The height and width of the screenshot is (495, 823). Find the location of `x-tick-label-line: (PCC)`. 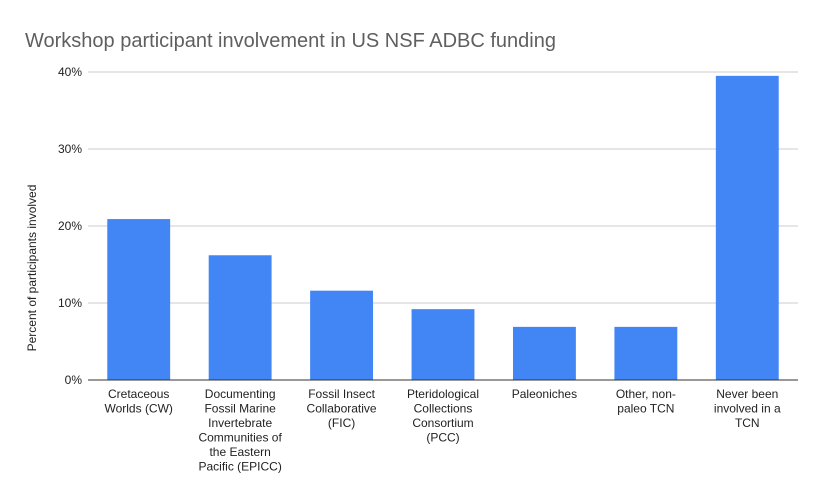

x-tick-label-line: (PCC) is located at coordinates (442, 438).